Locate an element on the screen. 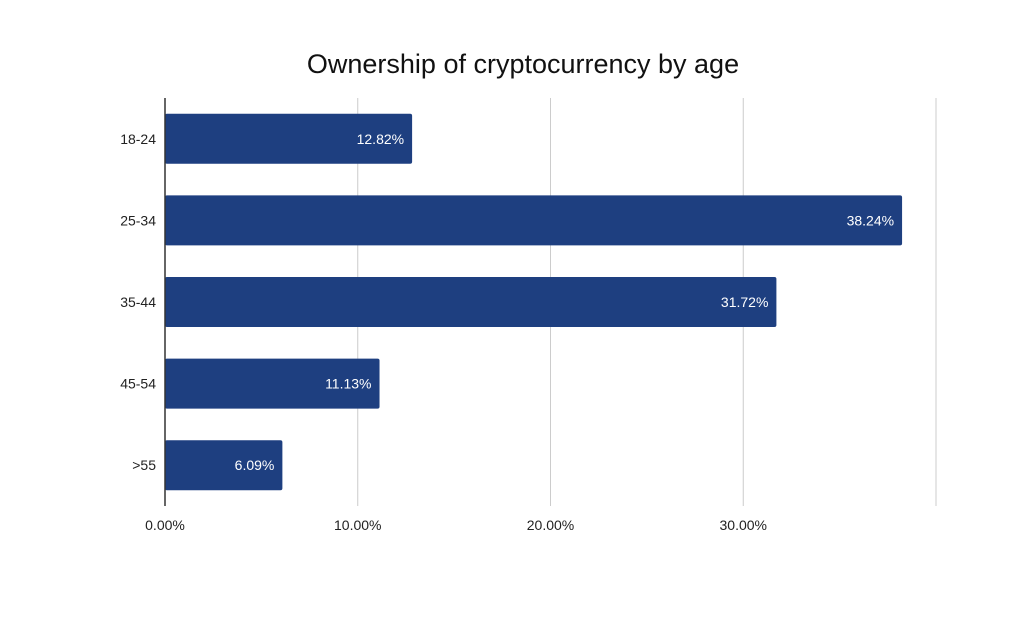 The image size is (1024, 642). data-label: 6.09% is located at coordinates (255, 465).